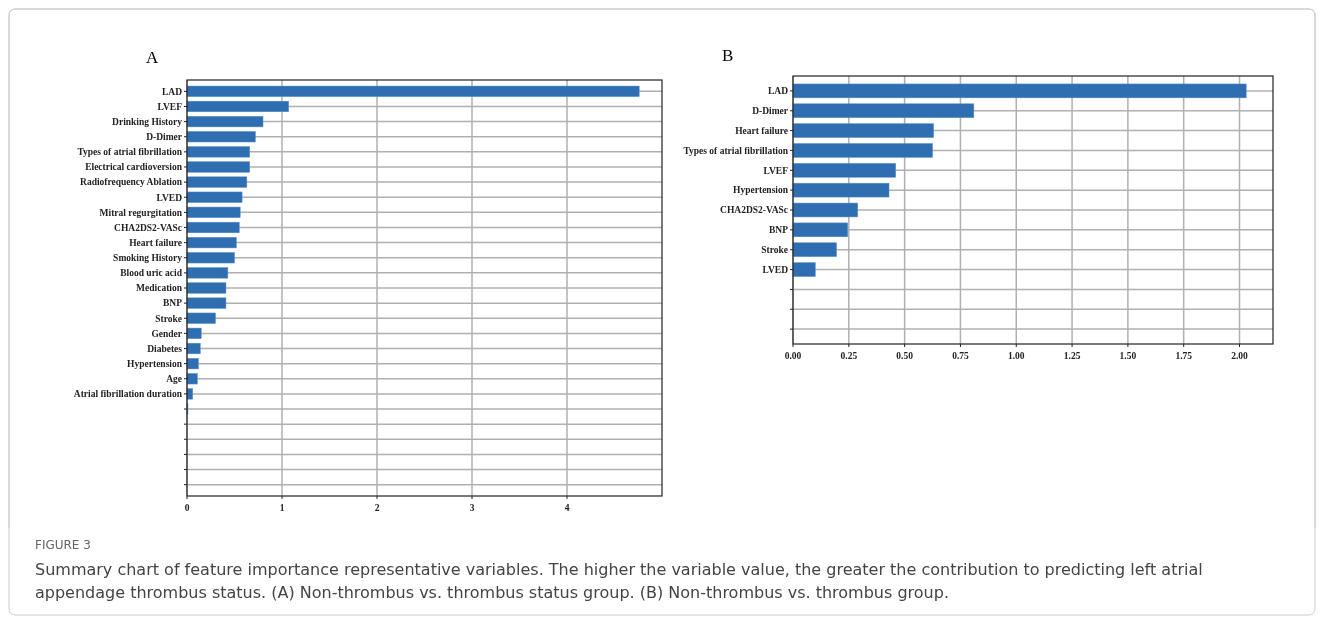 This screenshot has height=625, width=1325. Describe the element at coordinates (187, 508) in the screenshot. I see `x-tick-label: 0` at that location.